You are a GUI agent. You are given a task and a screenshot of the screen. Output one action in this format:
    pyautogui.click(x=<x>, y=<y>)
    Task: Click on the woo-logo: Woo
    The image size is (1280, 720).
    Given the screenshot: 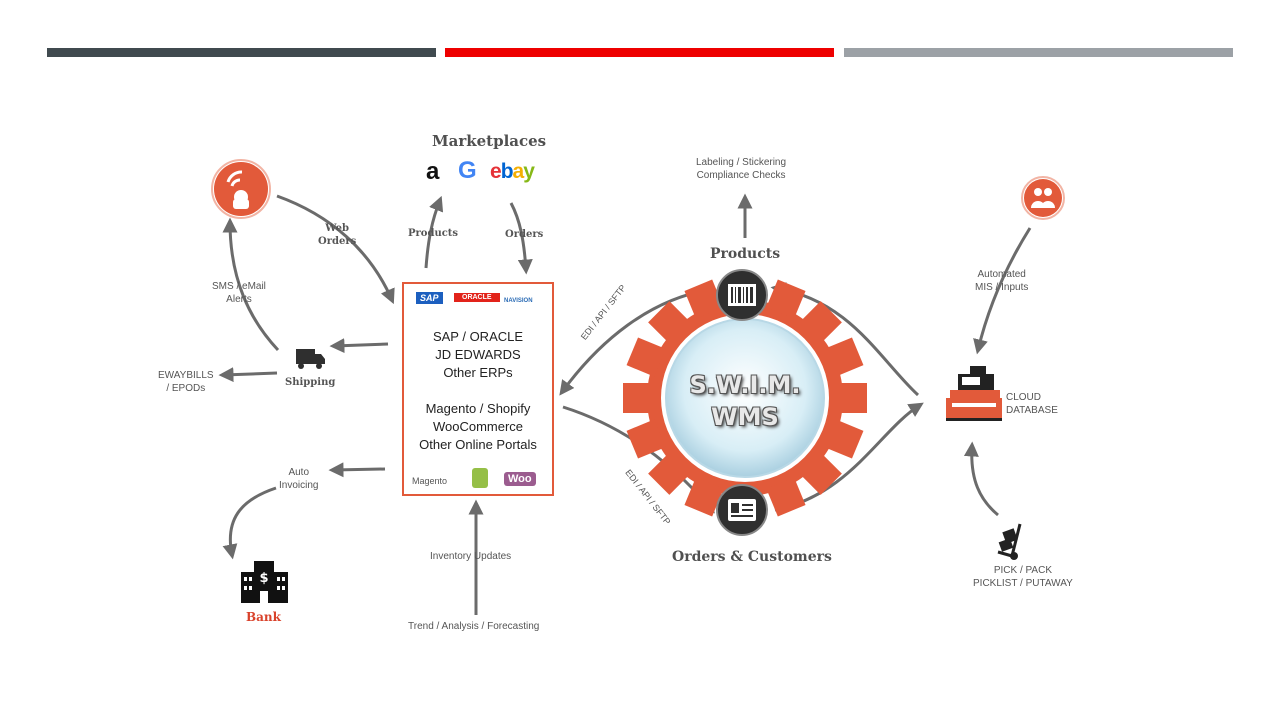 What is the action you would take?
    pyautogui.click(x=520, y=479)
    